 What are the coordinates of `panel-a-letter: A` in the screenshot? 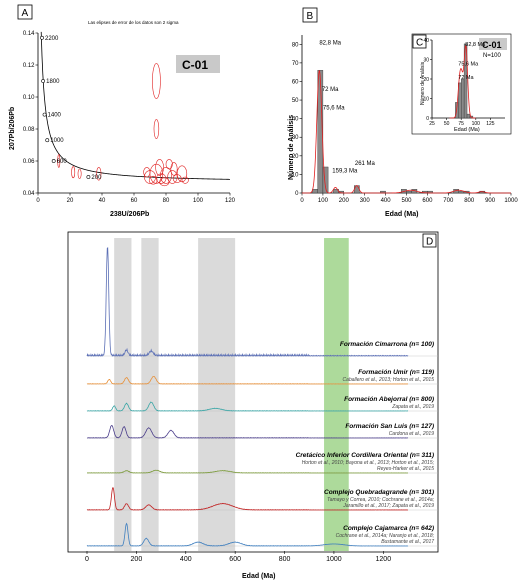 It's located at (25, 13).